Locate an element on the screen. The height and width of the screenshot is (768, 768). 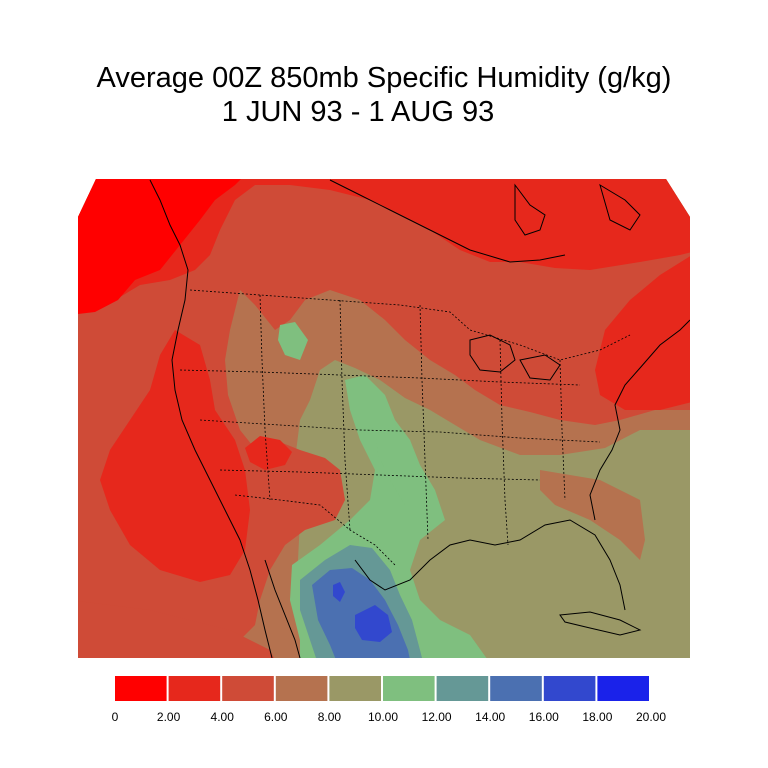
legend-label-5: 10.00 is located at coordinates (383, 717).